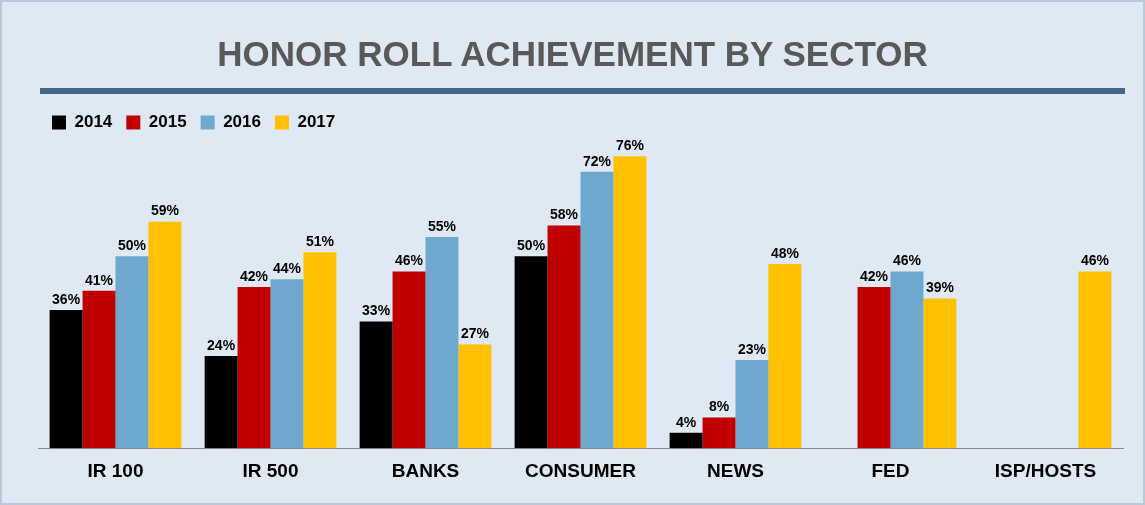 Image resolution: width=1145 pixels, height=505 pixels. What do you see at coordinates (1045, 470) in the screenshot?
I see `x-tick-label: ISP/HOSTS` at bounding box center [1045, 470].